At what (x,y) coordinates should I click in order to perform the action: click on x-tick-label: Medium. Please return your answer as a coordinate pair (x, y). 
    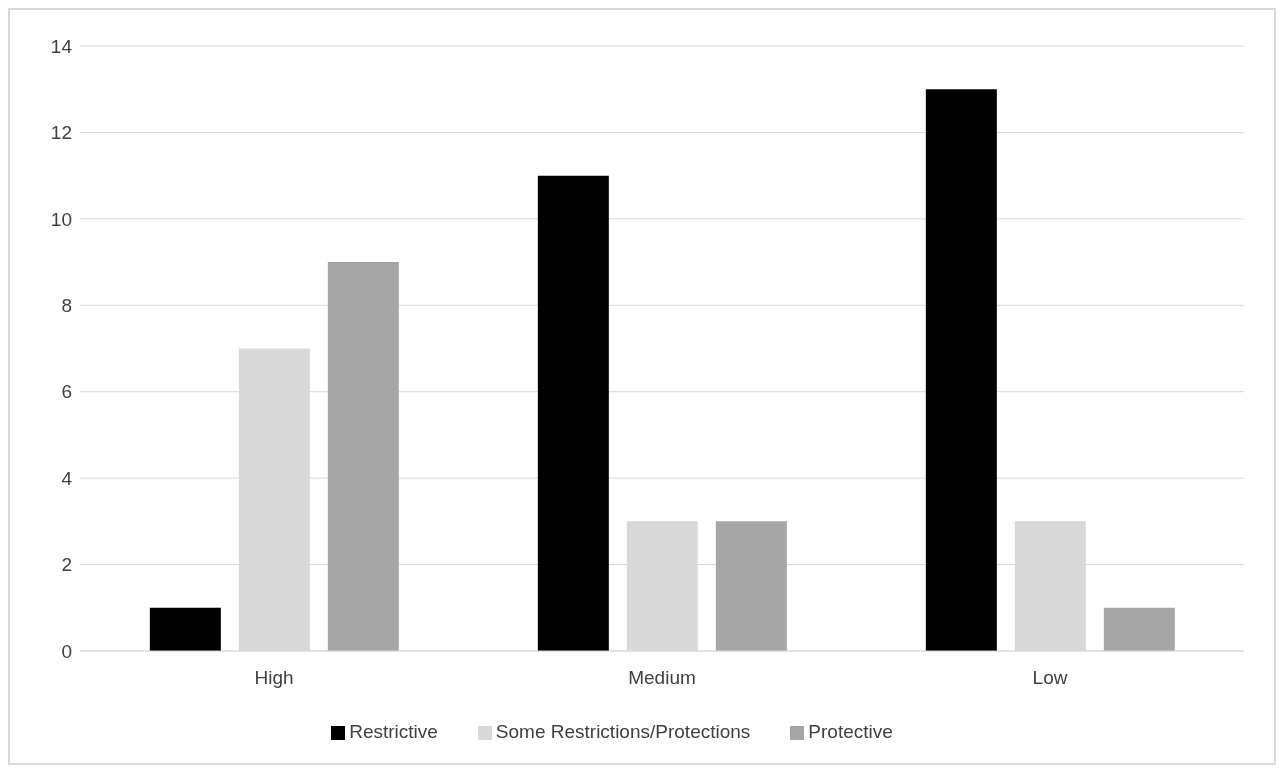
    Looking at the image, I should click on (662, 678).